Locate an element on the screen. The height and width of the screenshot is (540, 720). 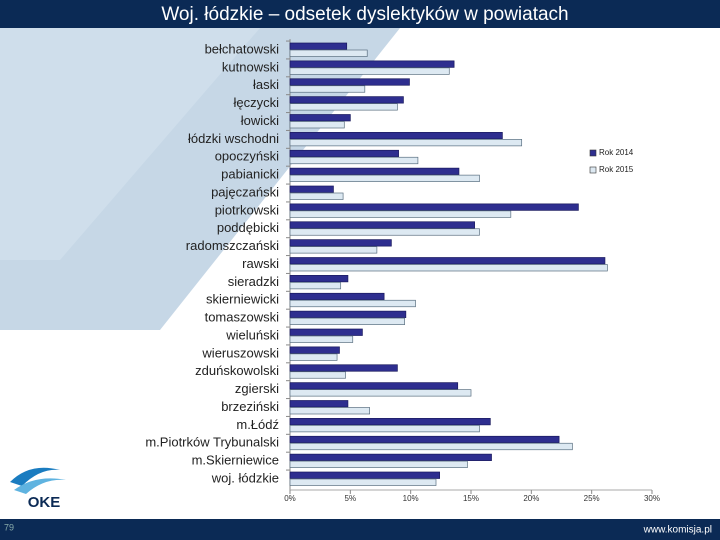
x-tick-label: 10% is located at coordinates (411, 498).